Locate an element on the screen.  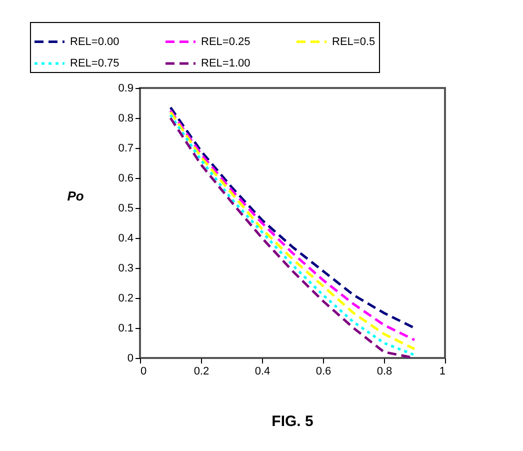
x-tick-label: 0.6 is located at coordinates (324, 372).